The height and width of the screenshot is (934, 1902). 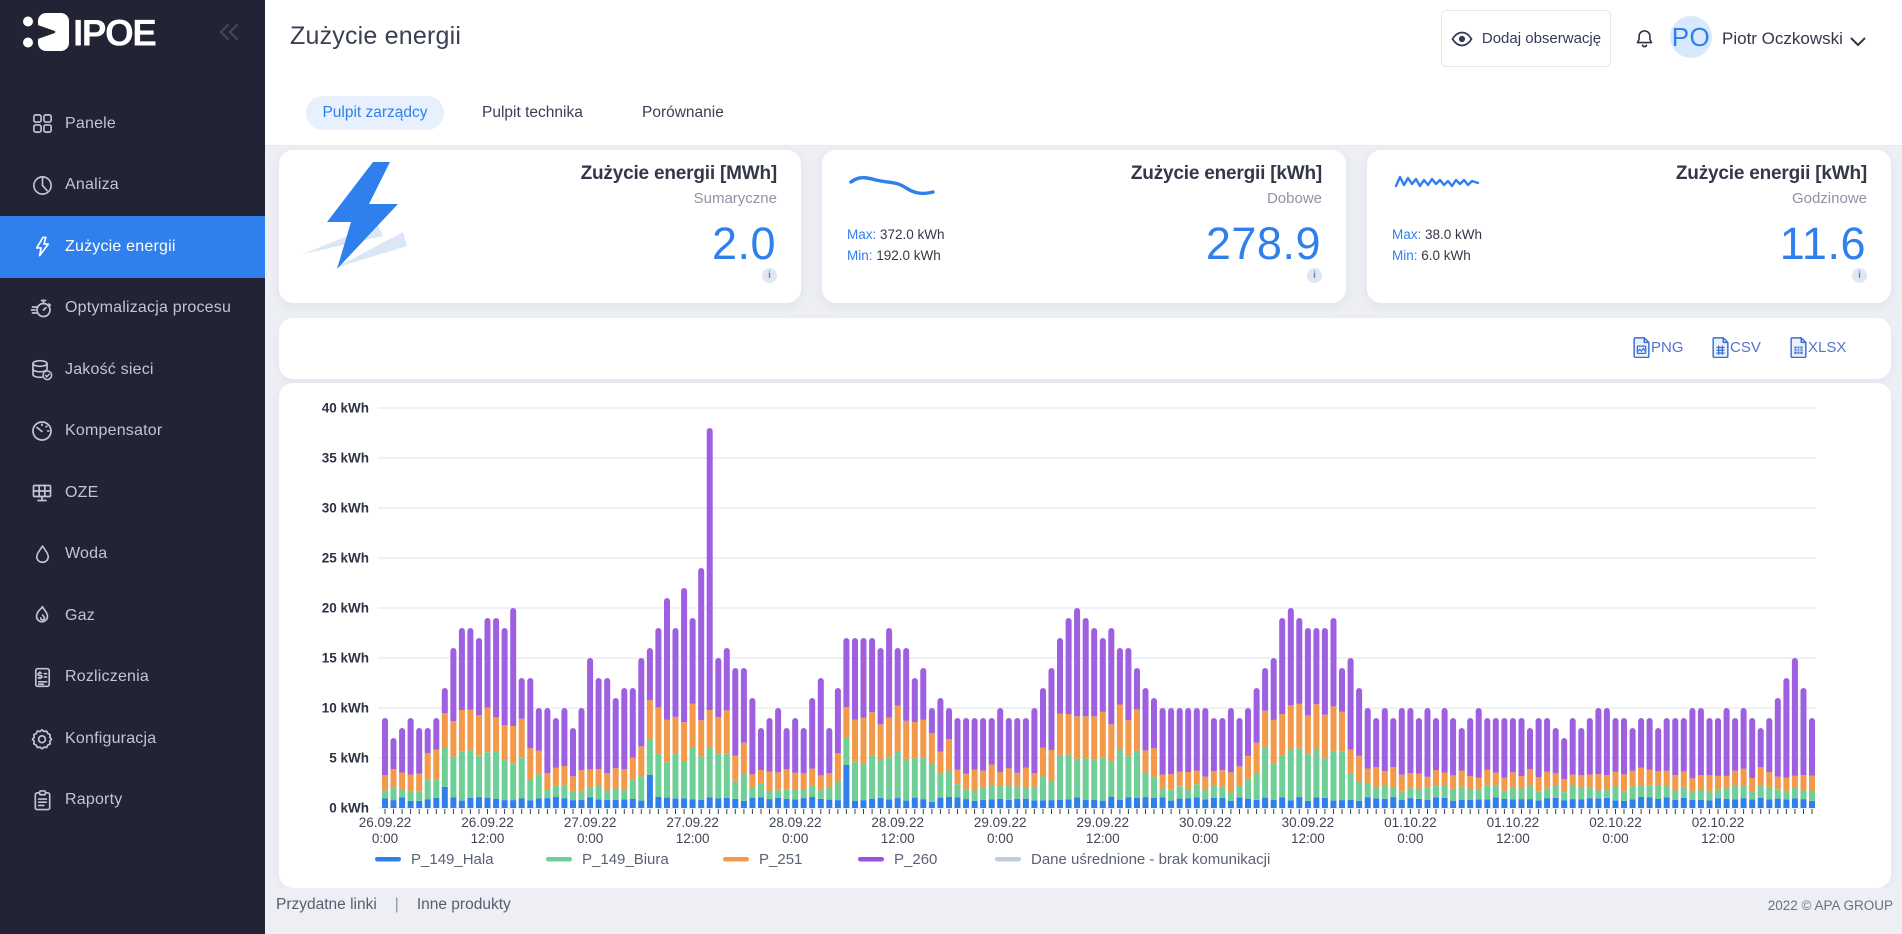 What do you see at coordinates (345, 408) in the screenshot?
I see `svg-text: 40 kWh` at bounding box center [345, 408].